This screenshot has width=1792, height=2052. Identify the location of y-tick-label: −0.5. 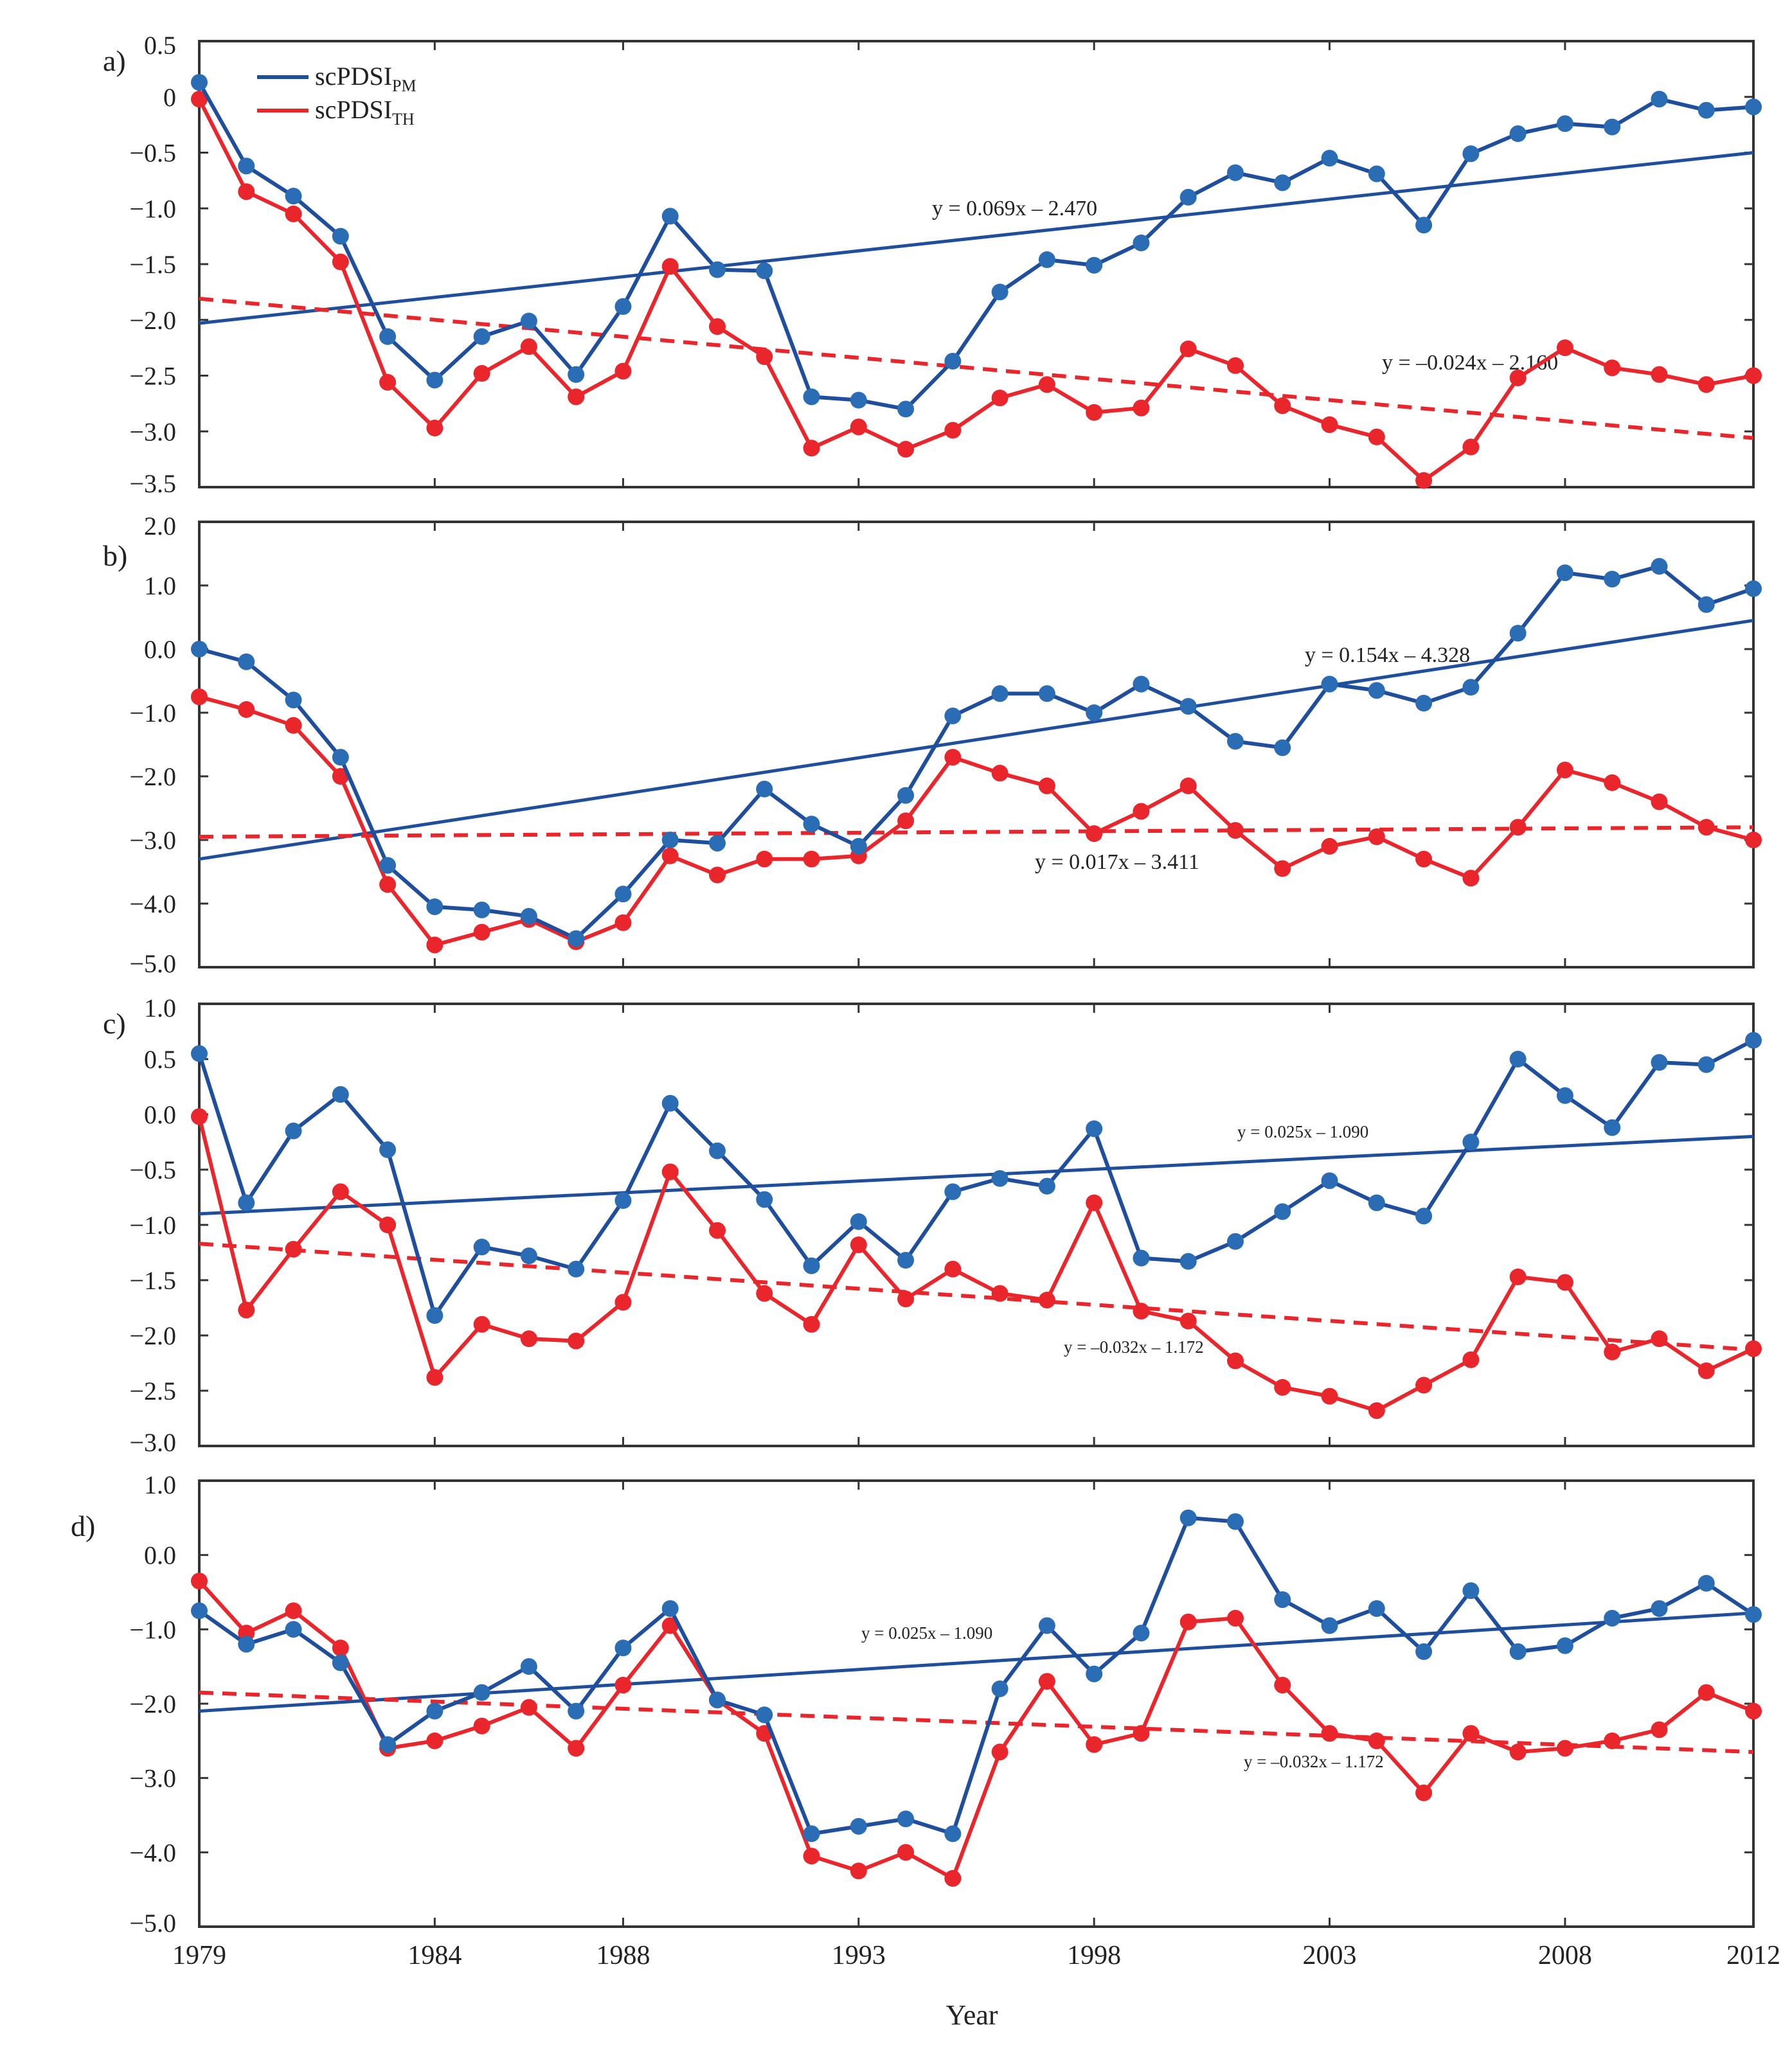
(152, 1169).